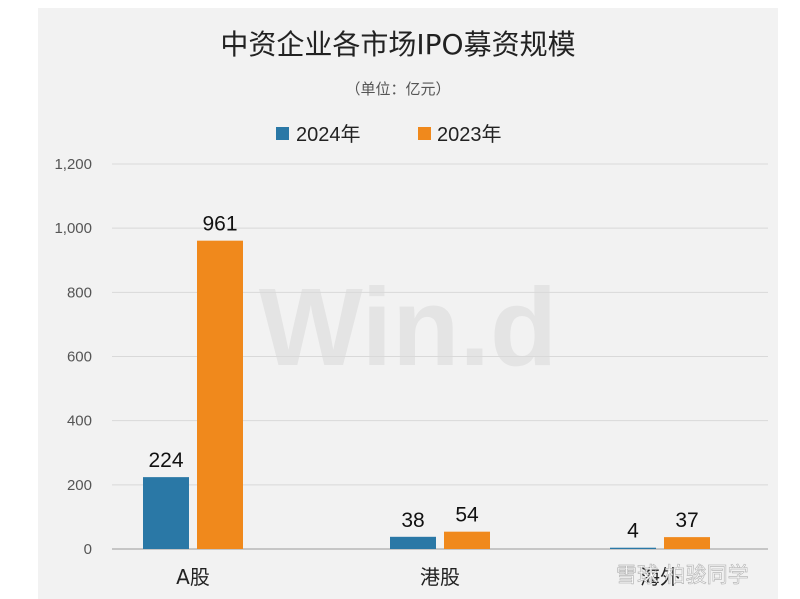  What do you see at coordinates (440, 577) in the screenshot?
I see `category-label: 港股` at bounding box center [440, 577].